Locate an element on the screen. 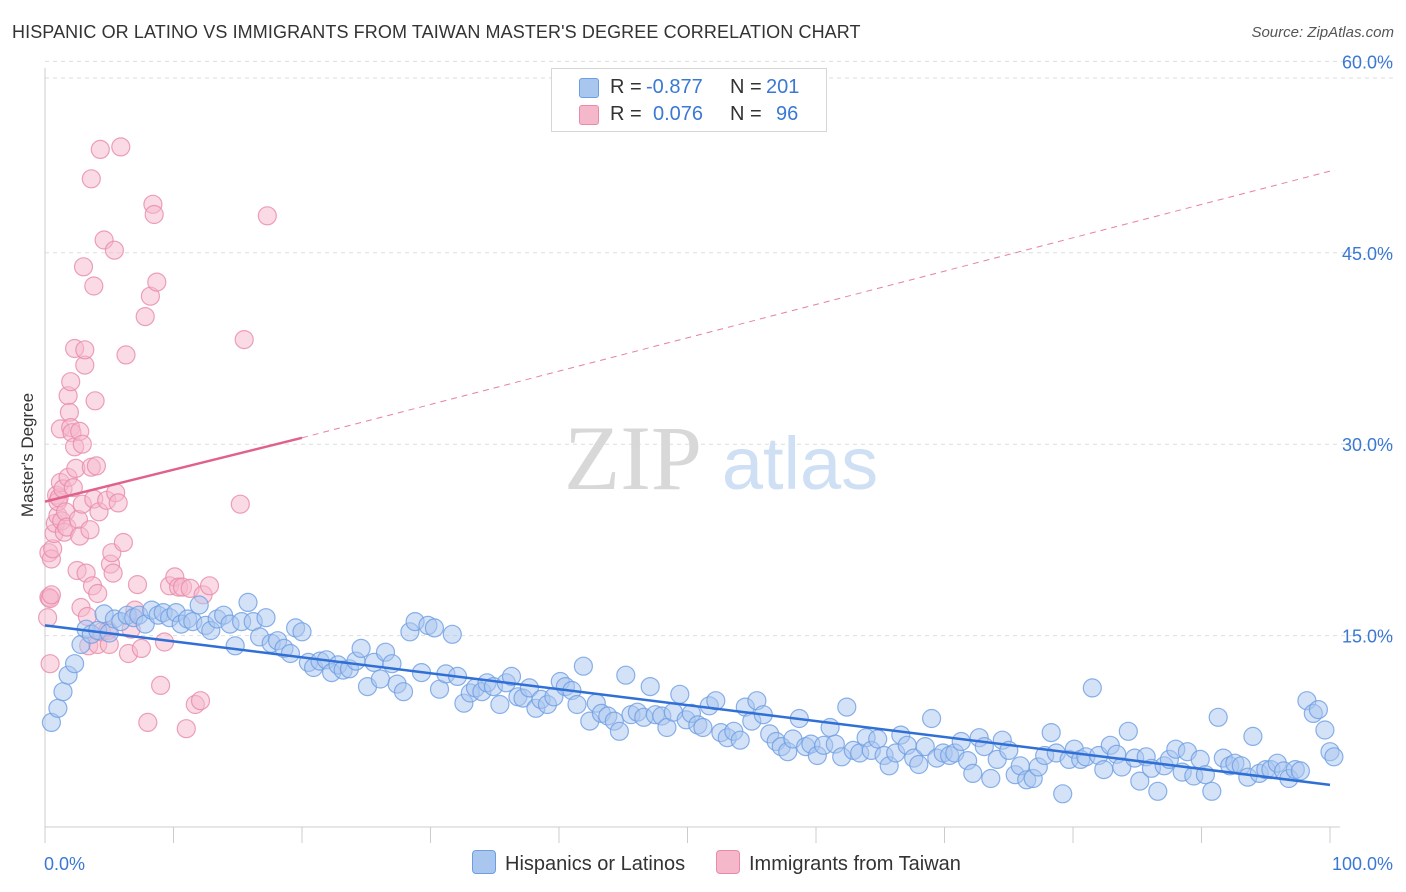 Image resolution: width=1406 pixels, height=892 pixels. legend-r-value: -0.877 is located at coordinates (674, 87).